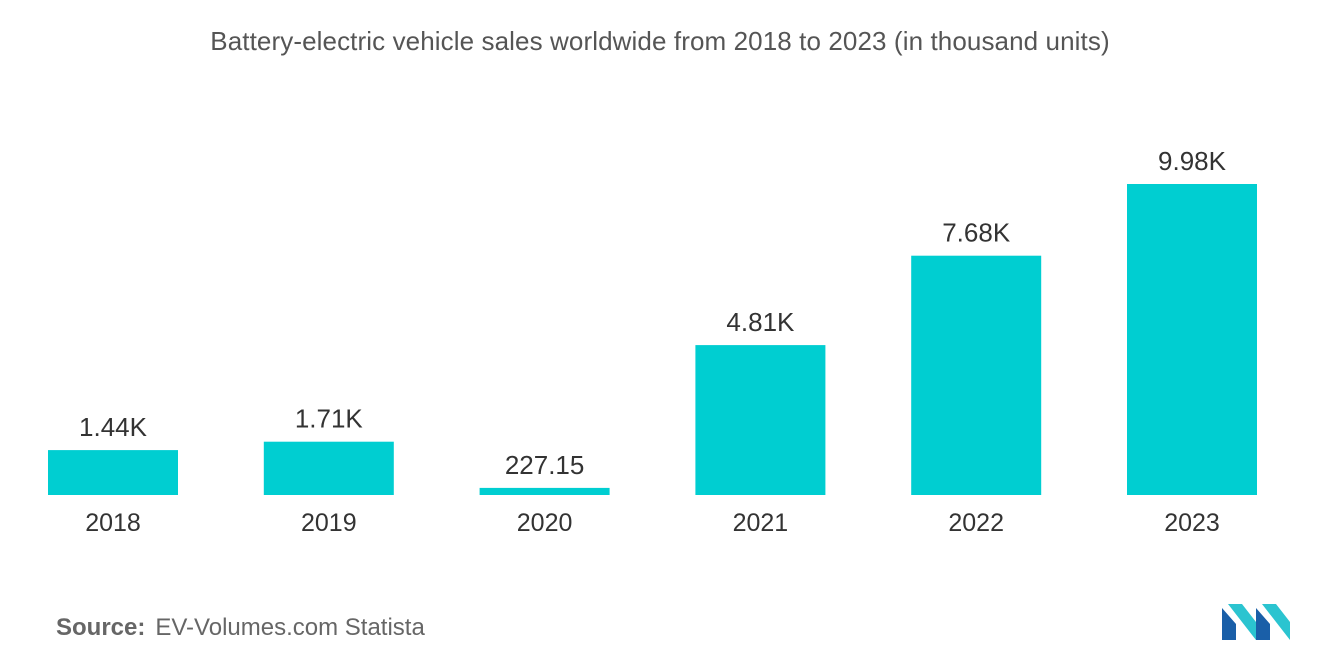  Describe the element at coordinates (760, 420) in the screenshot. I see `bar-2021` at that location.